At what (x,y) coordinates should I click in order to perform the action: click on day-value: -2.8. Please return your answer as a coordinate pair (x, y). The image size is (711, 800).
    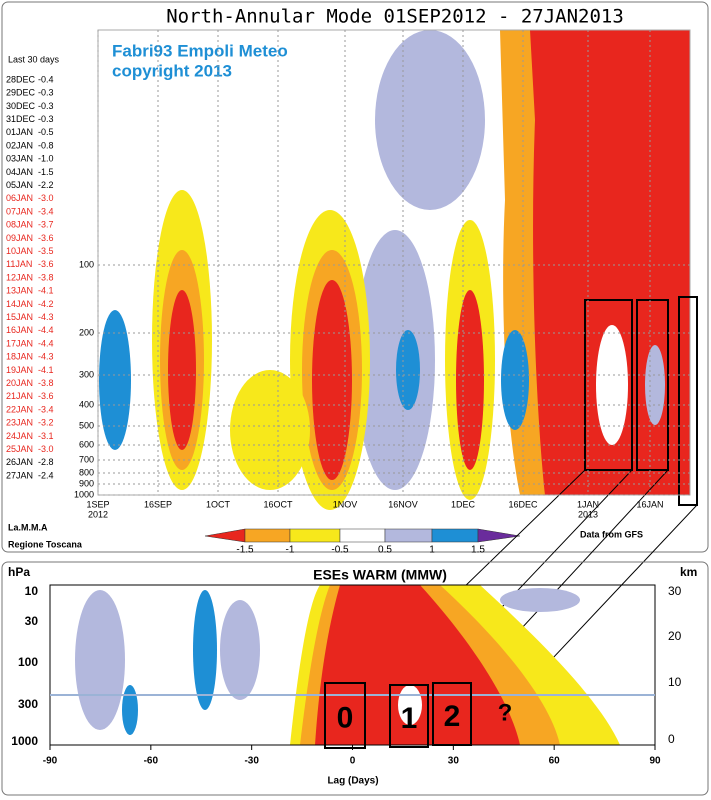
    Looking at the image, I should click on (46, 462).